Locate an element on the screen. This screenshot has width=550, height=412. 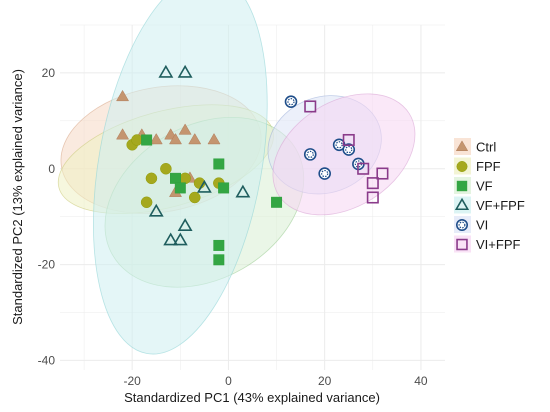
legend-item: FPF is located at coordinates (477, 166).